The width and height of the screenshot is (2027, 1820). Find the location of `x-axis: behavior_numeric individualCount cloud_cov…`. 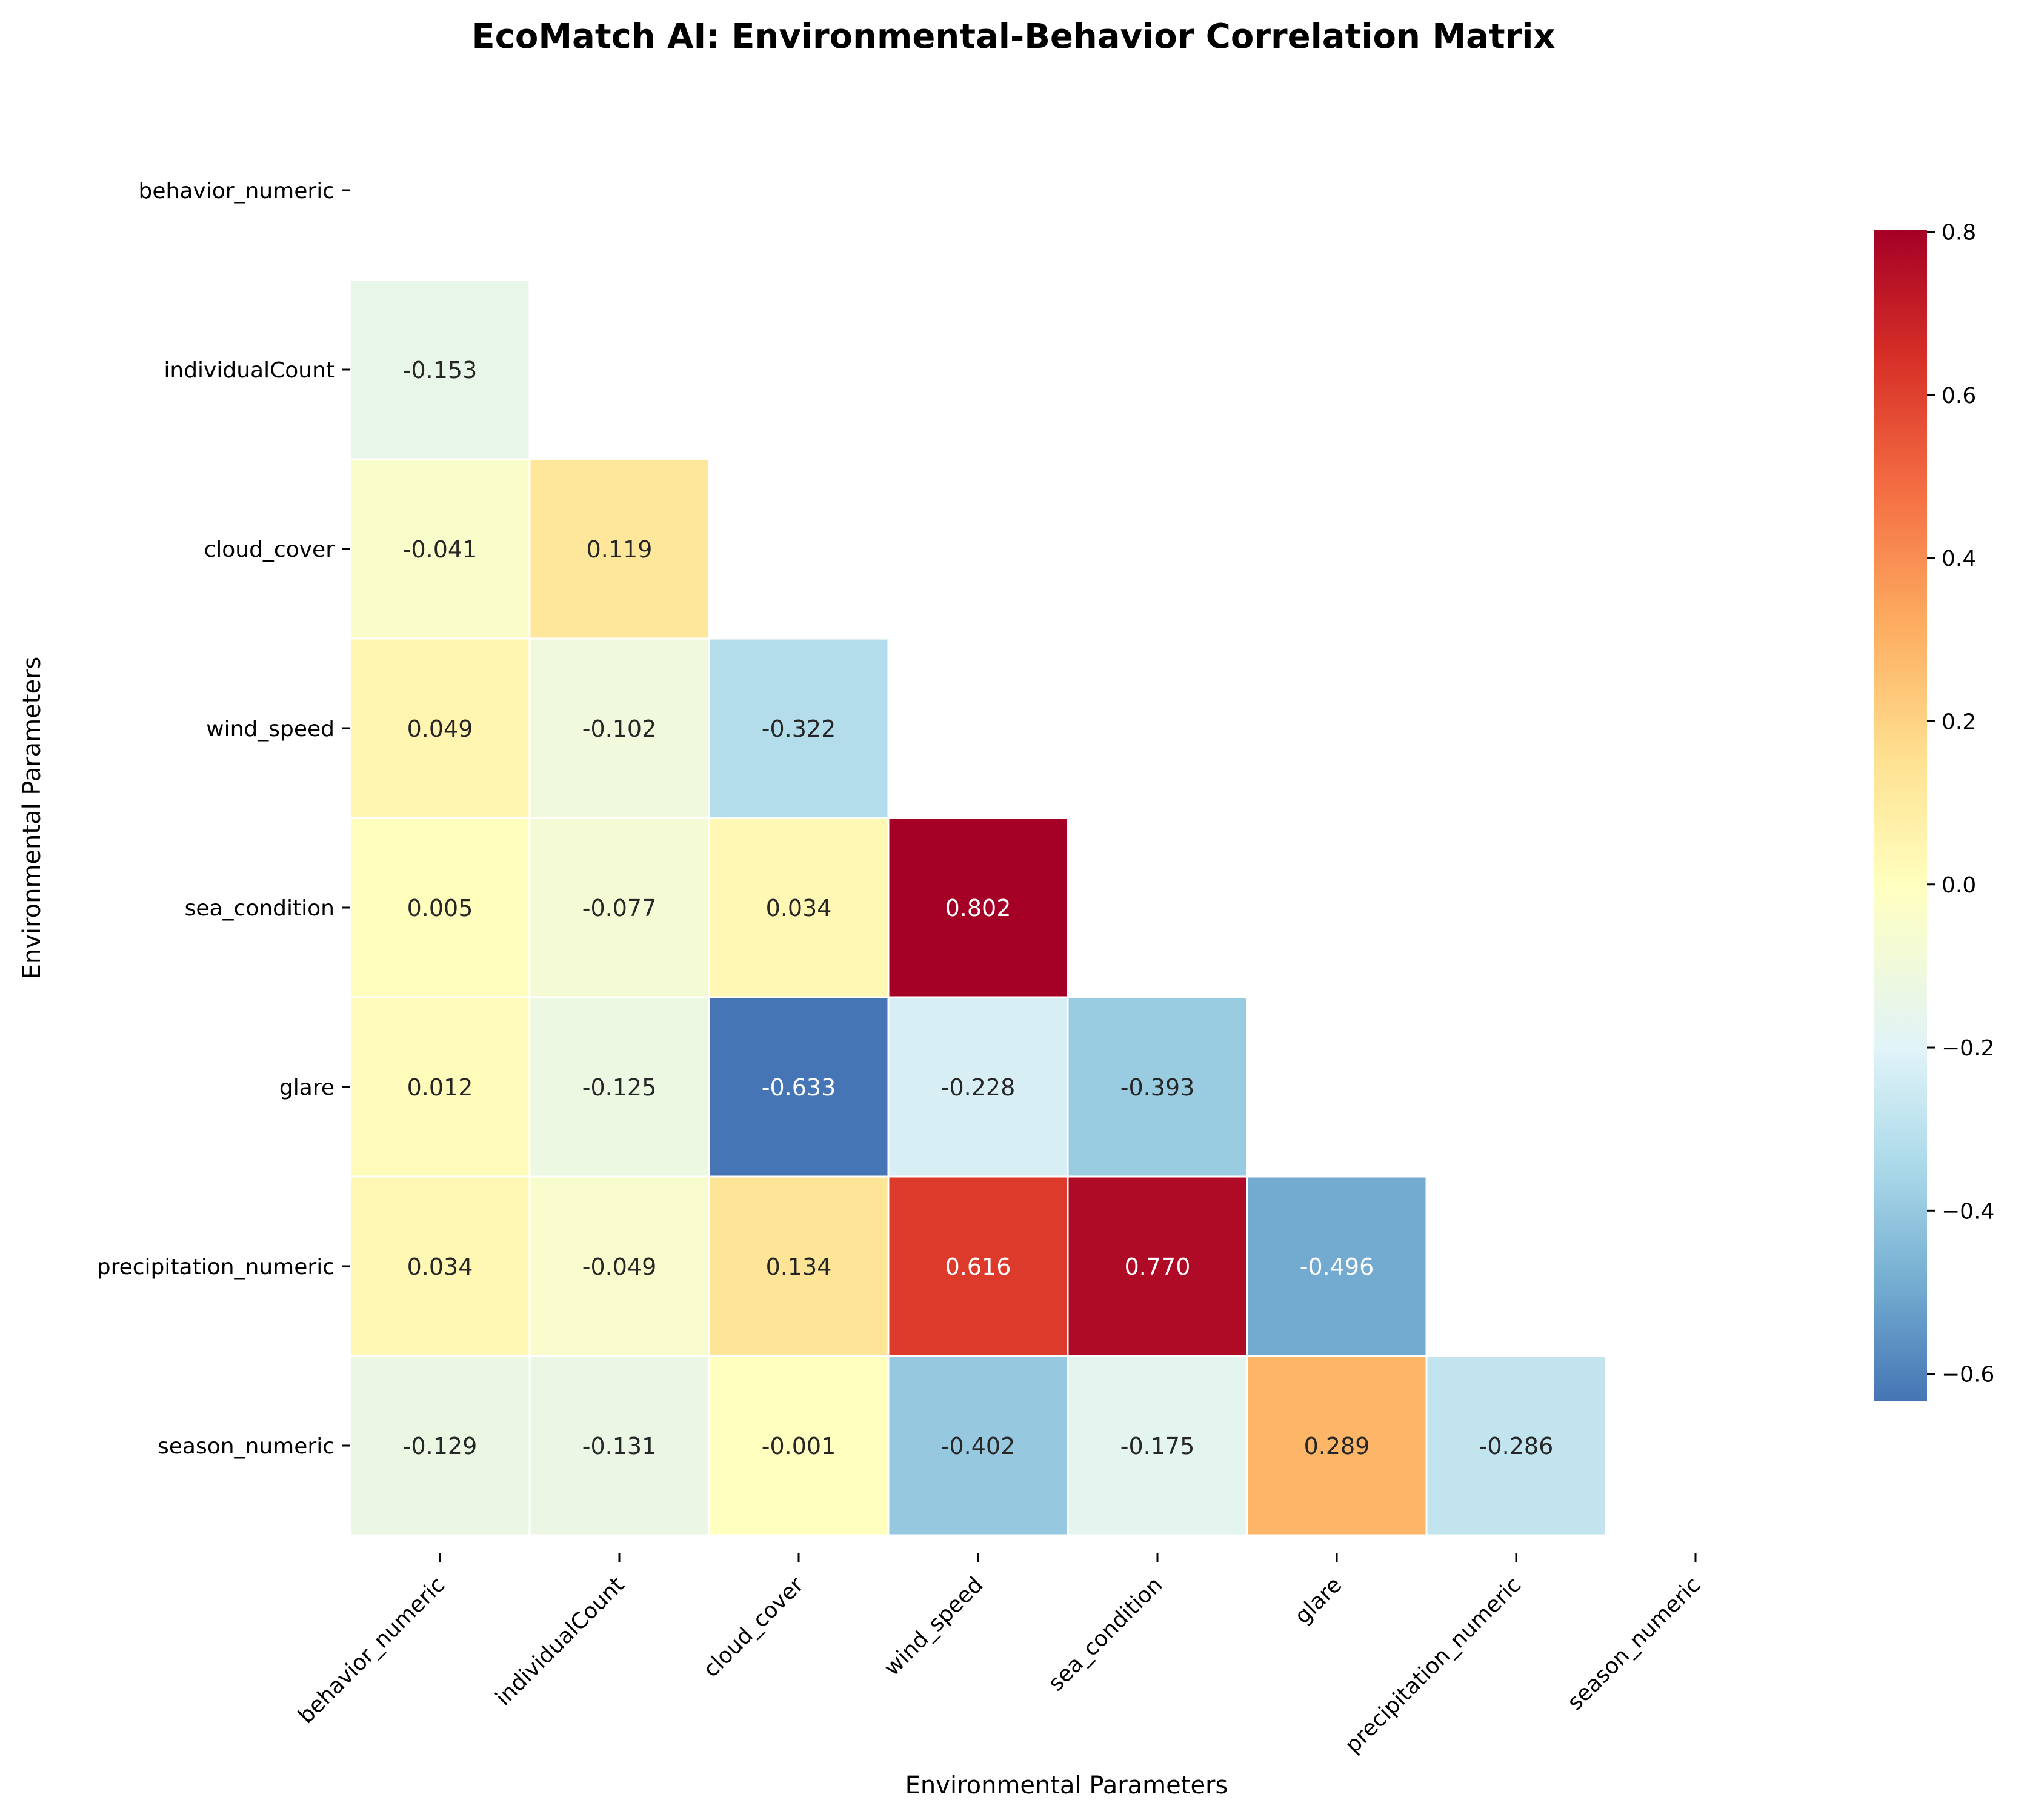

x-axis: behavior_numeric individualCount cloud_cov… is located at coordinates (999, 1655).